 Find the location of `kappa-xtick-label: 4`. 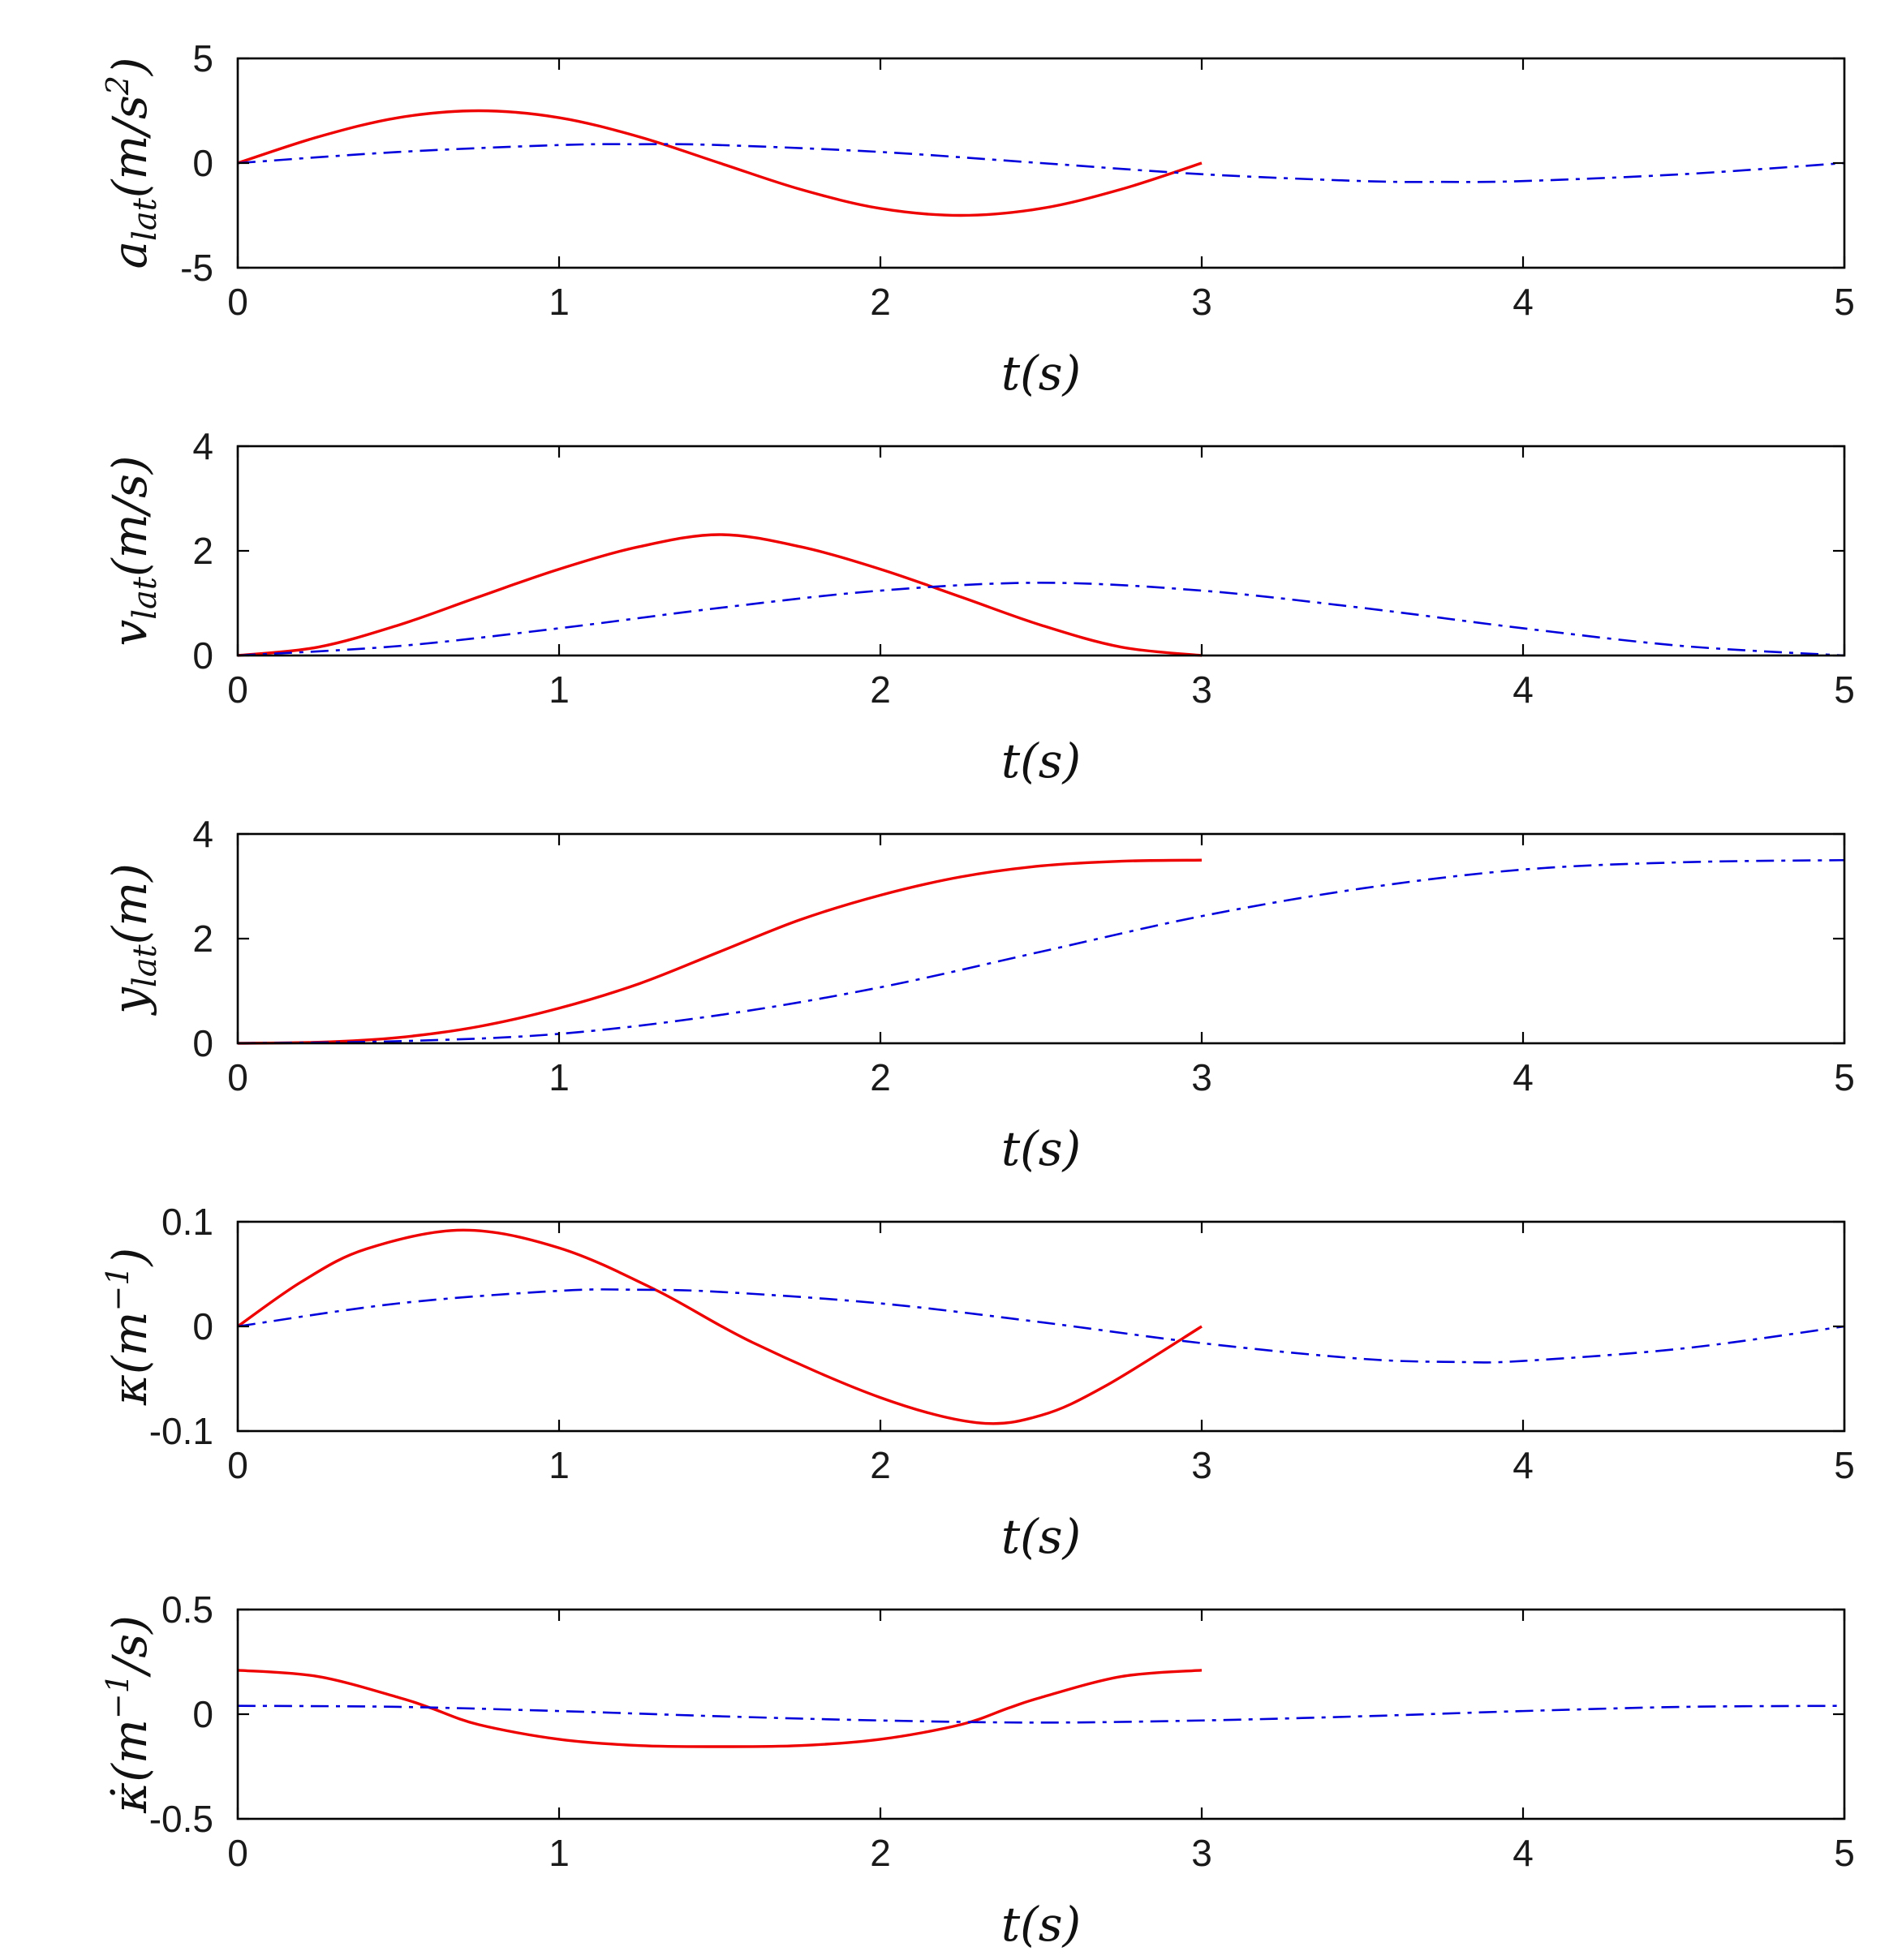

kappa-xtick-label: 4 is located at coordinates (1523, 1465).